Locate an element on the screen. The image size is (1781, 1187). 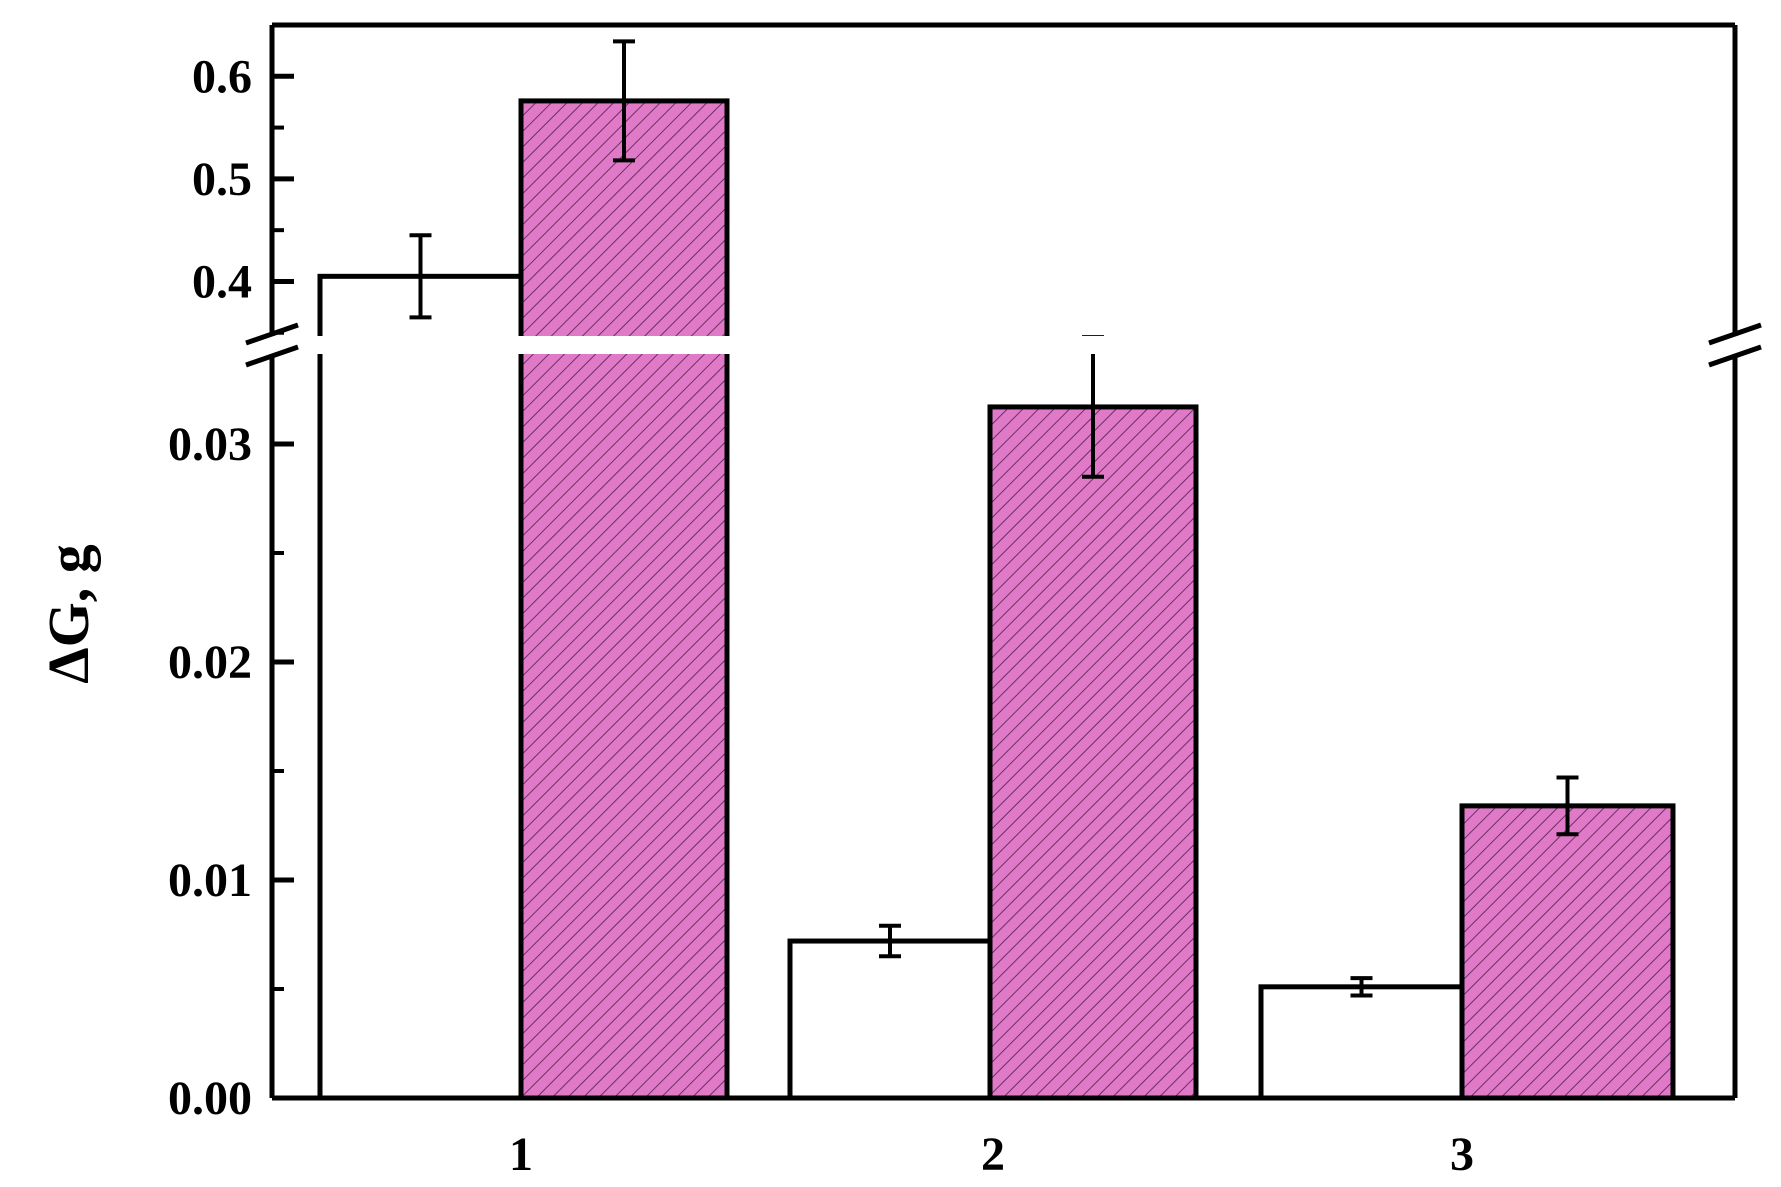
axis-break-gap is located at coordinates (1003, 345).